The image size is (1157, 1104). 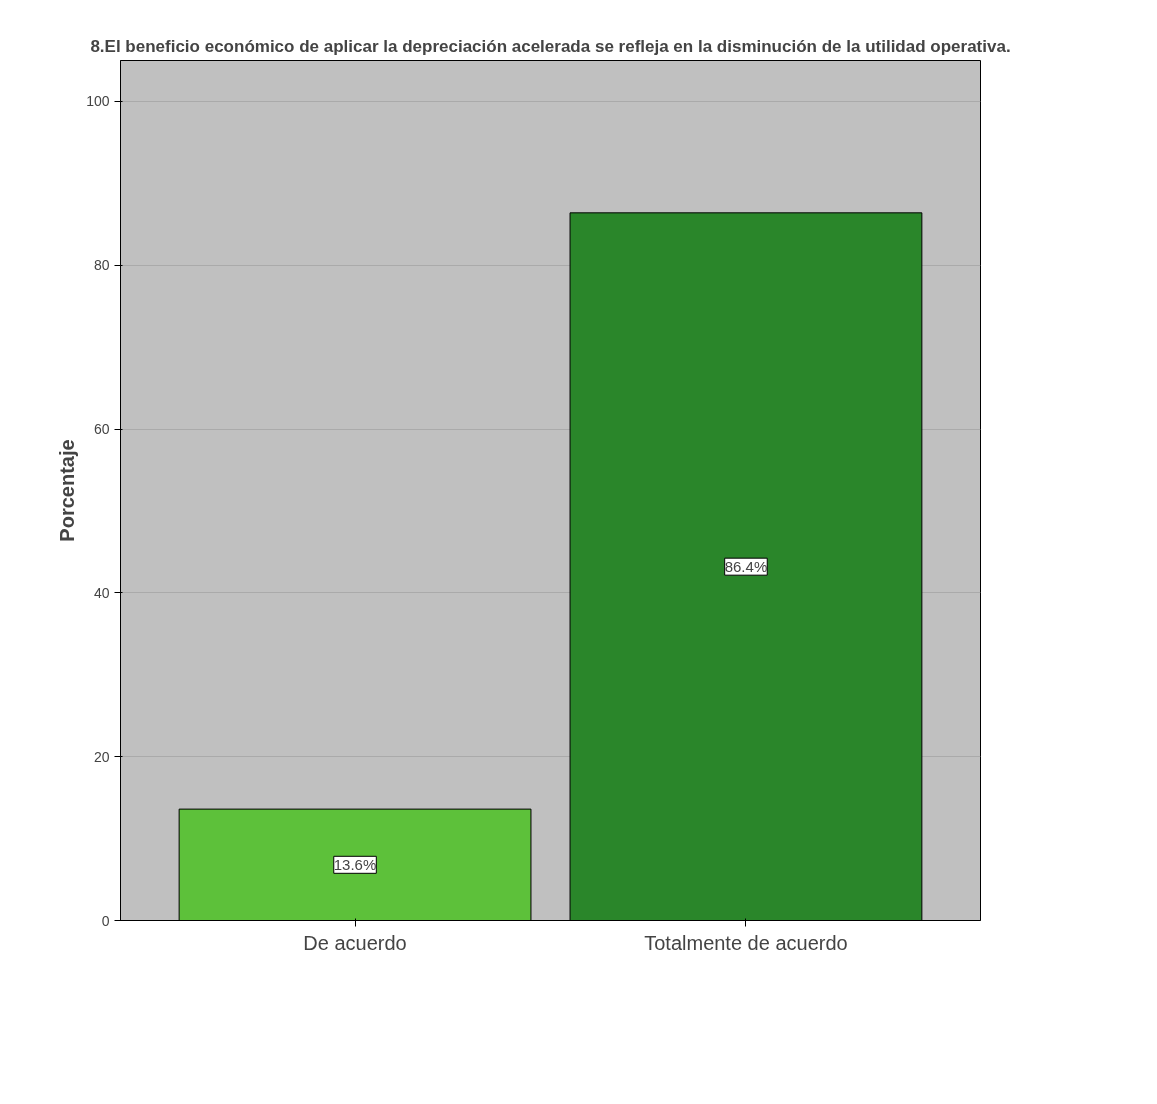 What do you see at coordinates (101, 265) in the screenshot?
I see `y-tick-label: 80` at bounding box center [101, 265].